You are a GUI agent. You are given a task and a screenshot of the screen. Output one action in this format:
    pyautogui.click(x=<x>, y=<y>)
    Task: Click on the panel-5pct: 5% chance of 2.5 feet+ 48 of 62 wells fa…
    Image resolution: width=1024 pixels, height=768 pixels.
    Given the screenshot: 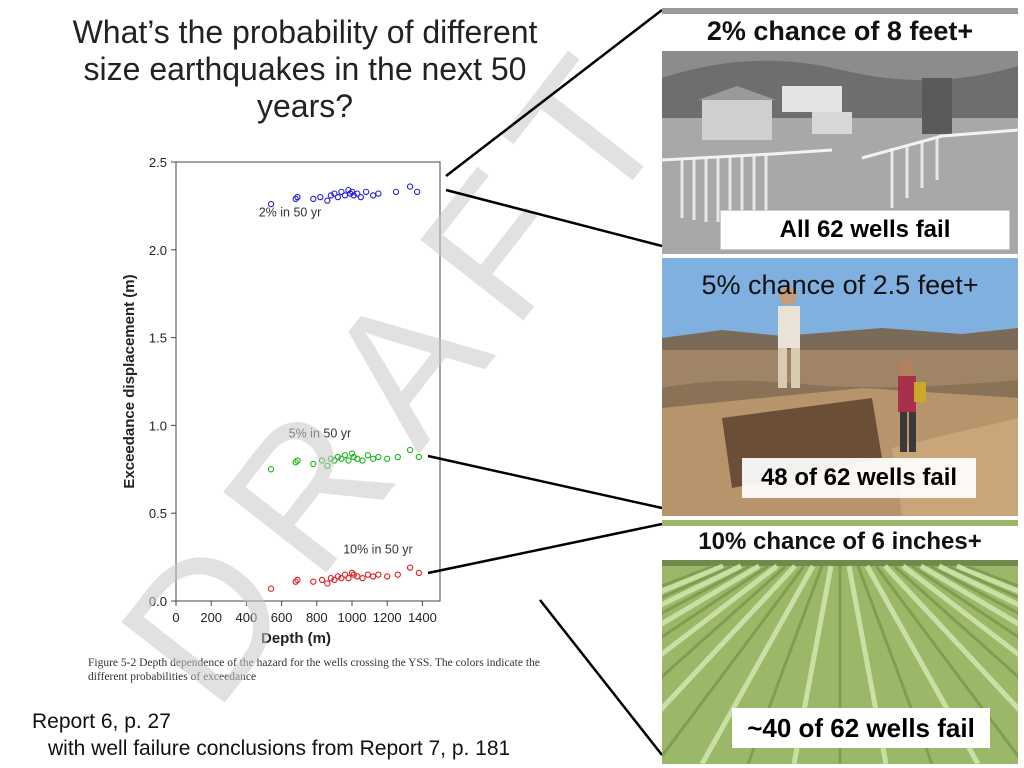 What is the action you would take?
    pyautogui.click(x=840, y=387)
    